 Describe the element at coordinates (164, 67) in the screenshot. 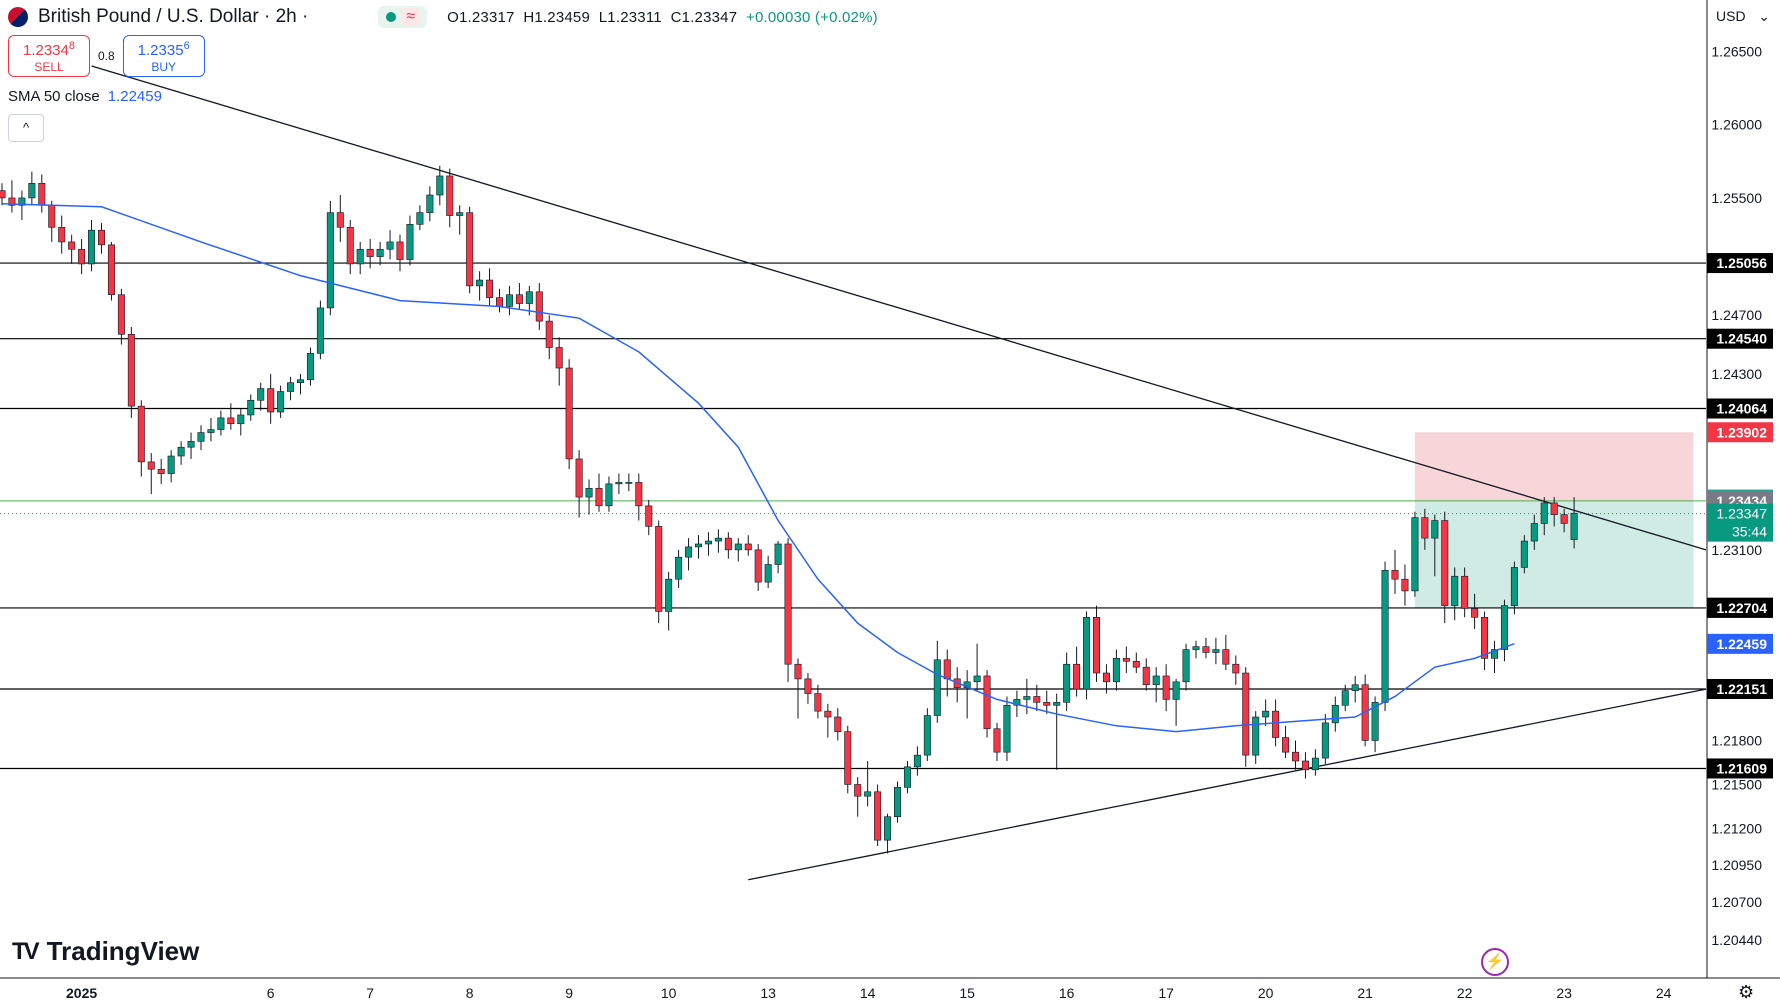

I see `buy-label: BUY` at that location.